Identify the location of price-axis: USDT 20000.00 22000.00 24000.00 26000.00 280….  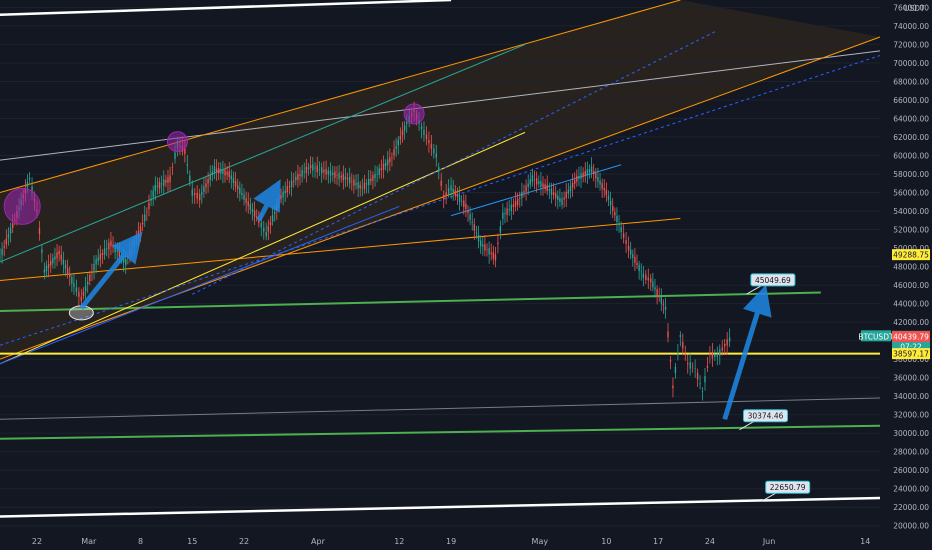
(906, 275).